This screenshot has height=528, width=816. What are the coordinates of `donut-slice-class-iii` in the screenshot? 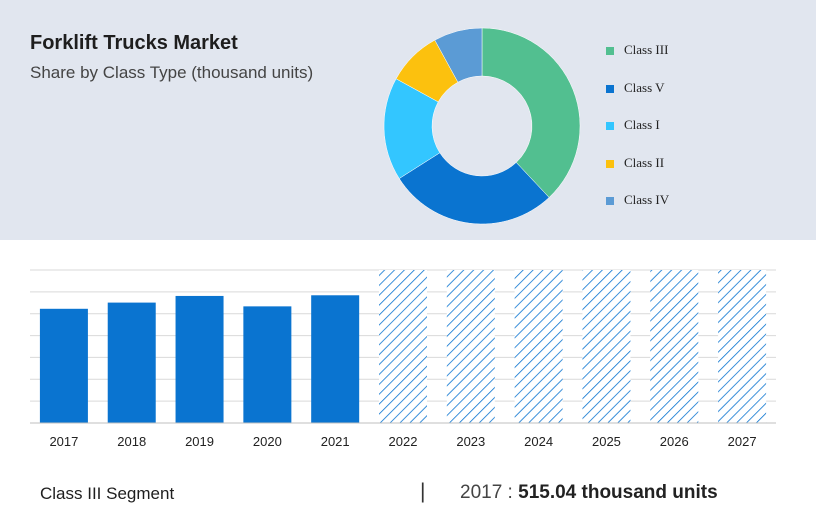 It's located at (531, 112).